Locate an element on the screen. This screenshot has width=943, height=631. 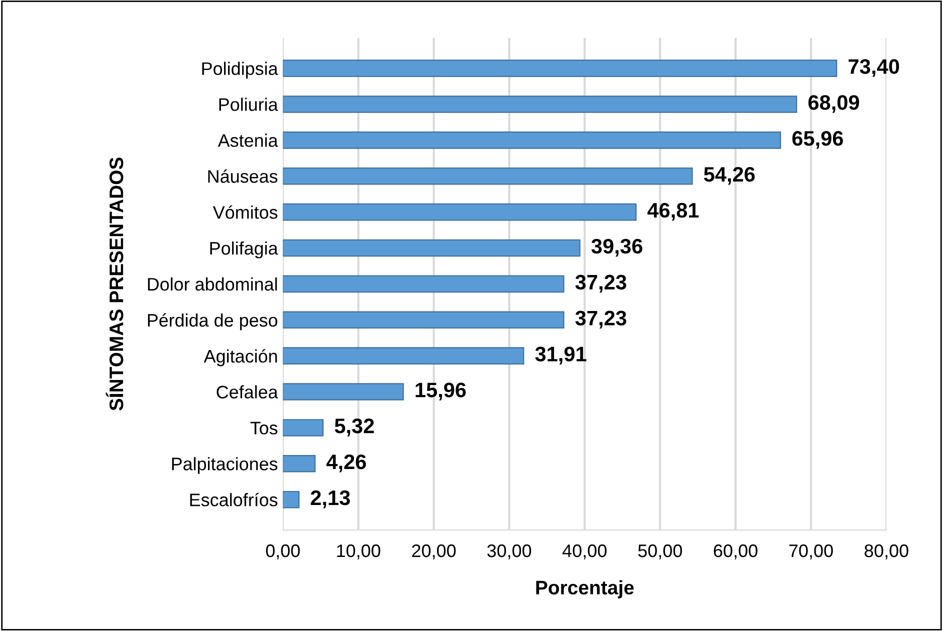
x-tick-label: 50,00 is located at coordinates (660, 552).